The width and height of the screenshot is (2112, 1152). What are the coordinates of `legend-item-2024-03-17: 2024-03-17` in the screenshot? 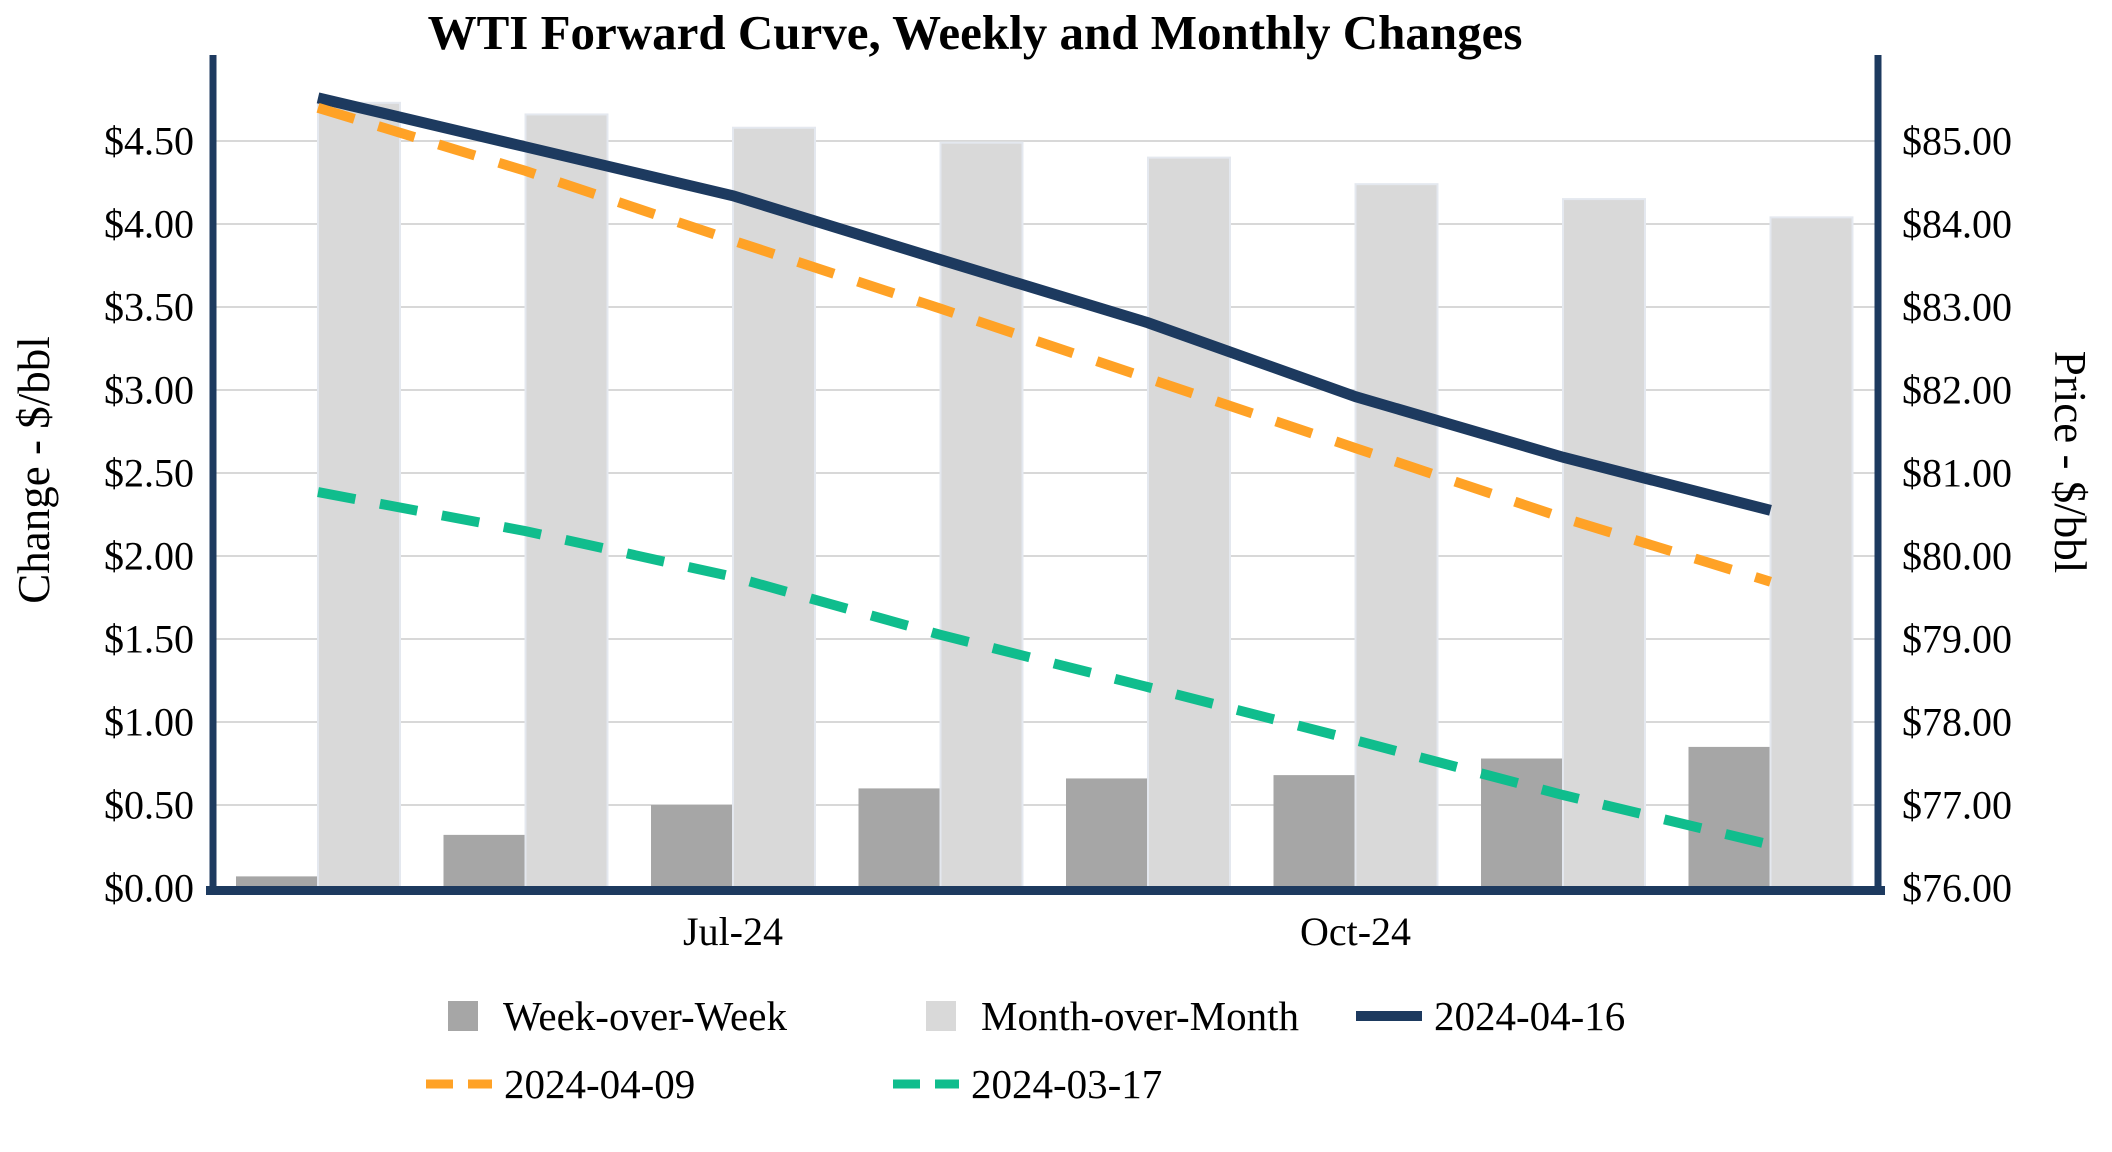 It's located at (1028, 1084).